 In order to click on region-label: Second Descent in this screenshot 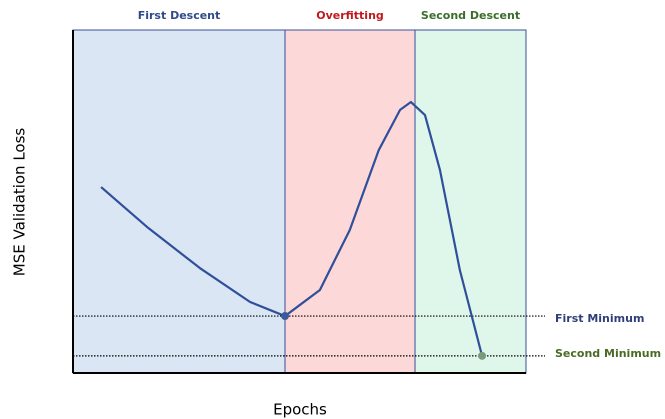, I will do `click(470, 15)`.